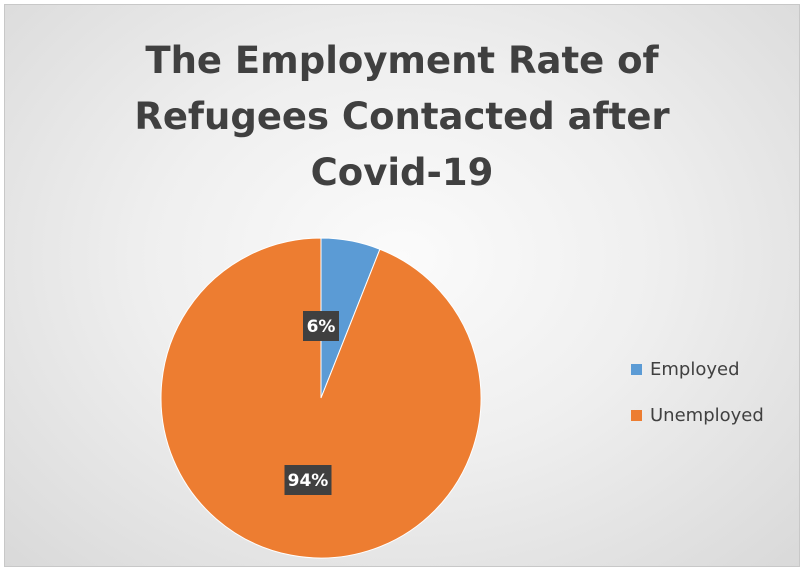  I want to click on legend-swatch-unemployed, so click(636, 415).